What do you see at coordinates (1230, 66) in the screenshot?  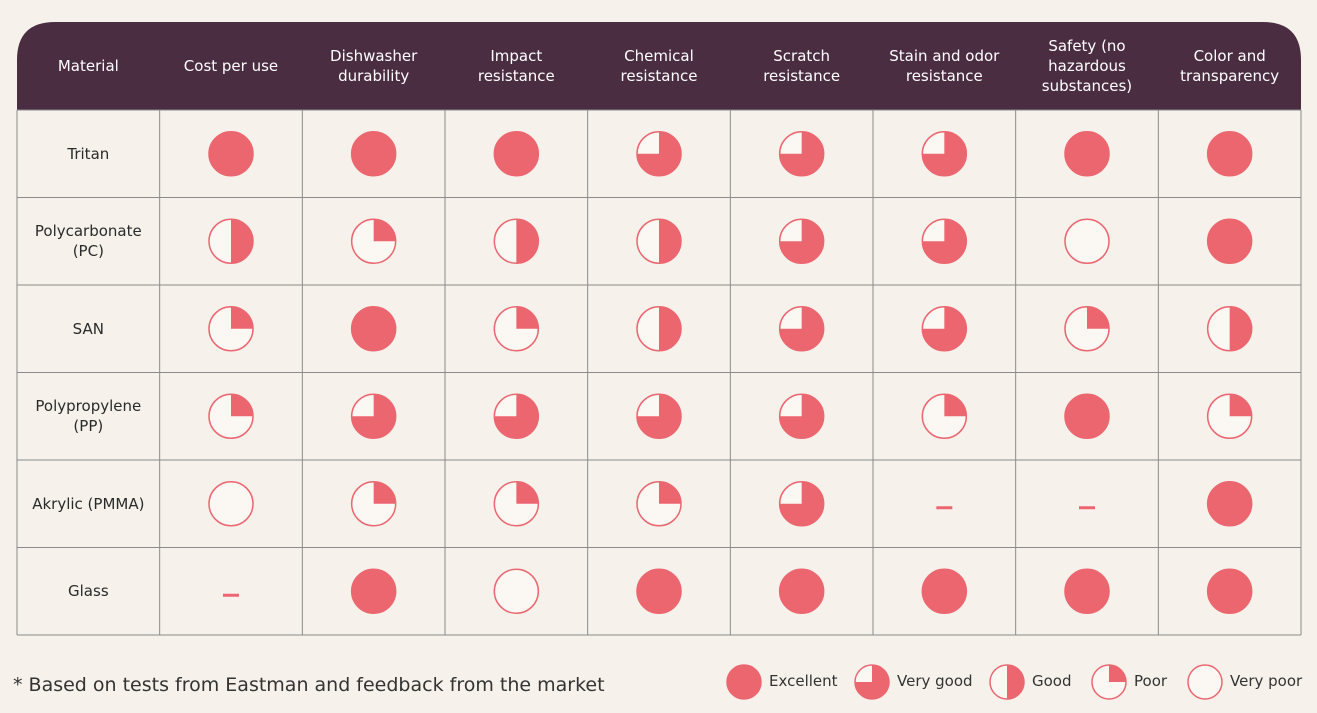 I see `column-header: Color and transparency` at bounding box center [1230, 66].